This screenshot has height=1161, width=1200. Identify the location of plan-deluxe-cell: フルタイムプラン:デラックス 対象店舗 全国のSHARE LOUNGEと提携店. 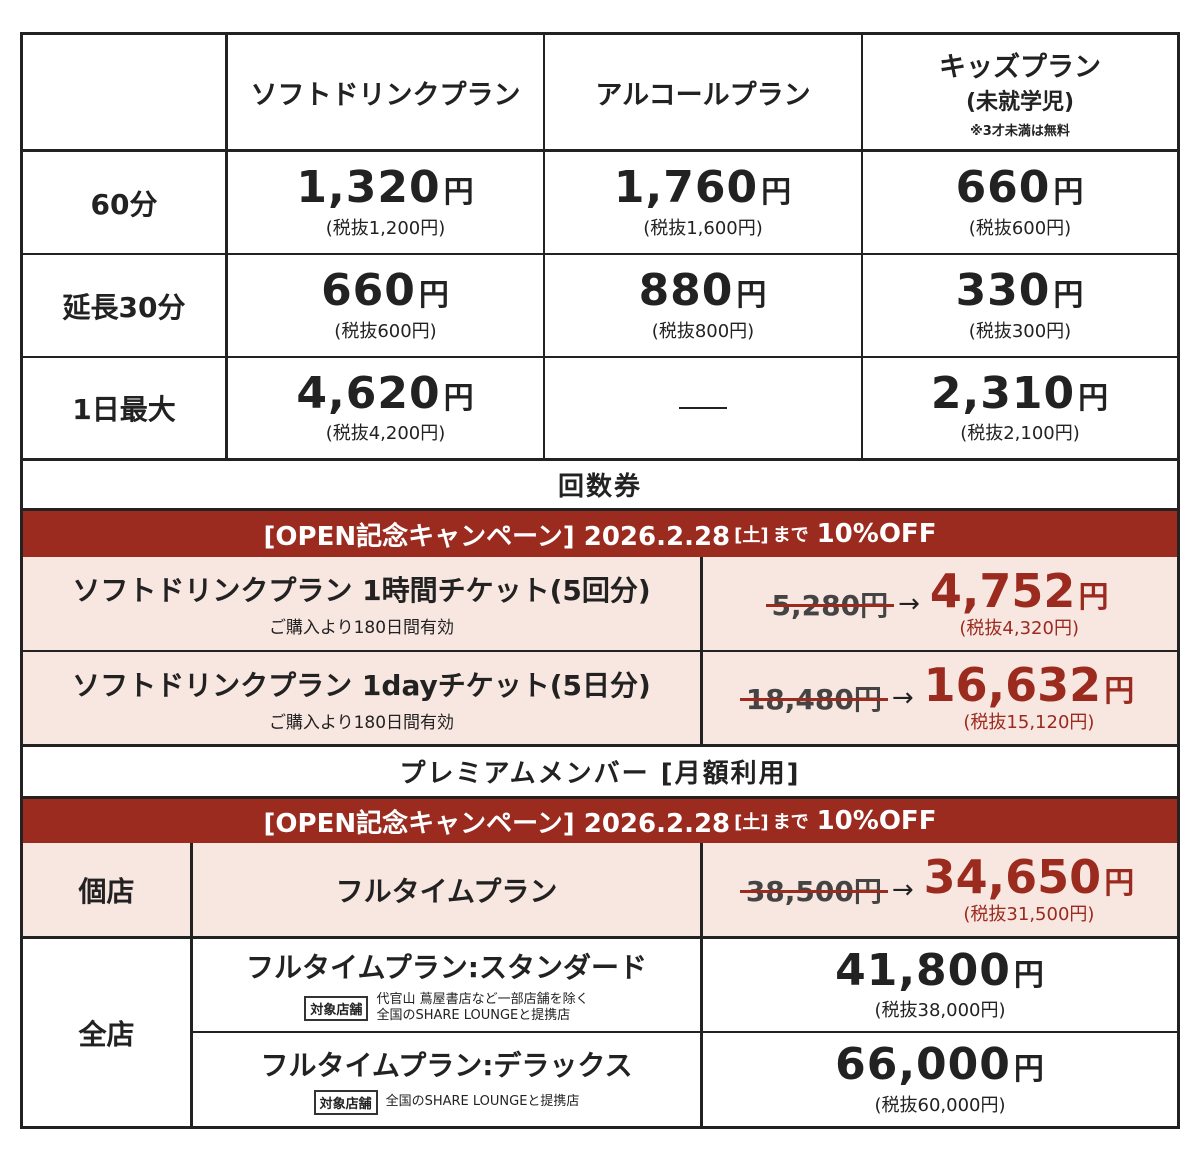
(448, 1079).